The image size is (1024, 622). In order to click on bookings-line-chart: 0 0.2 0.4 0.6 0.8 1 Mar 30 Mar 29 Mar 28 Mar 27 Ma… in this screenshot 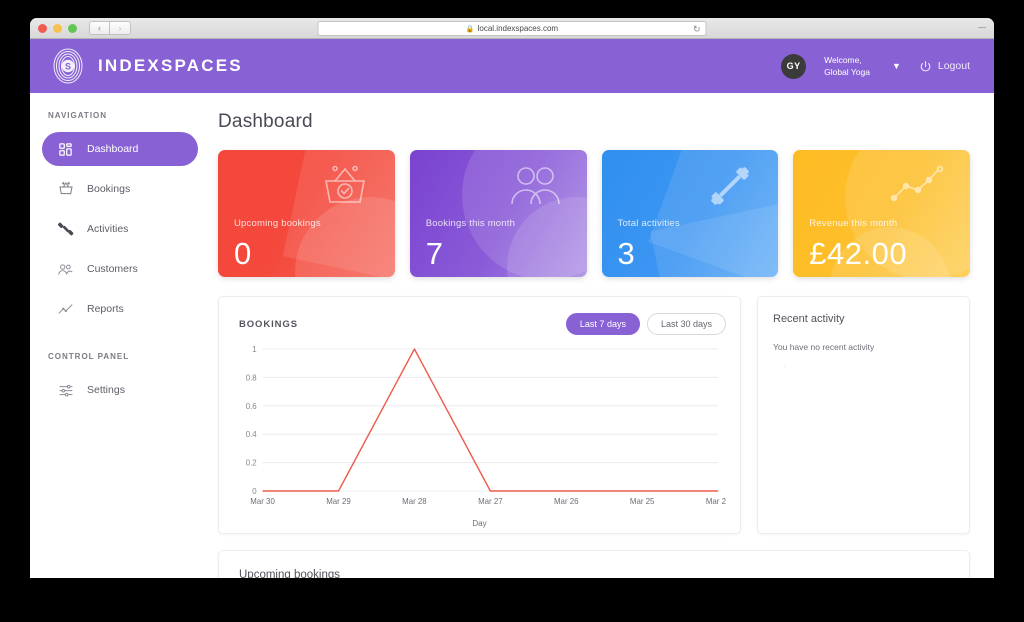, I will do `click(479, 431)`.